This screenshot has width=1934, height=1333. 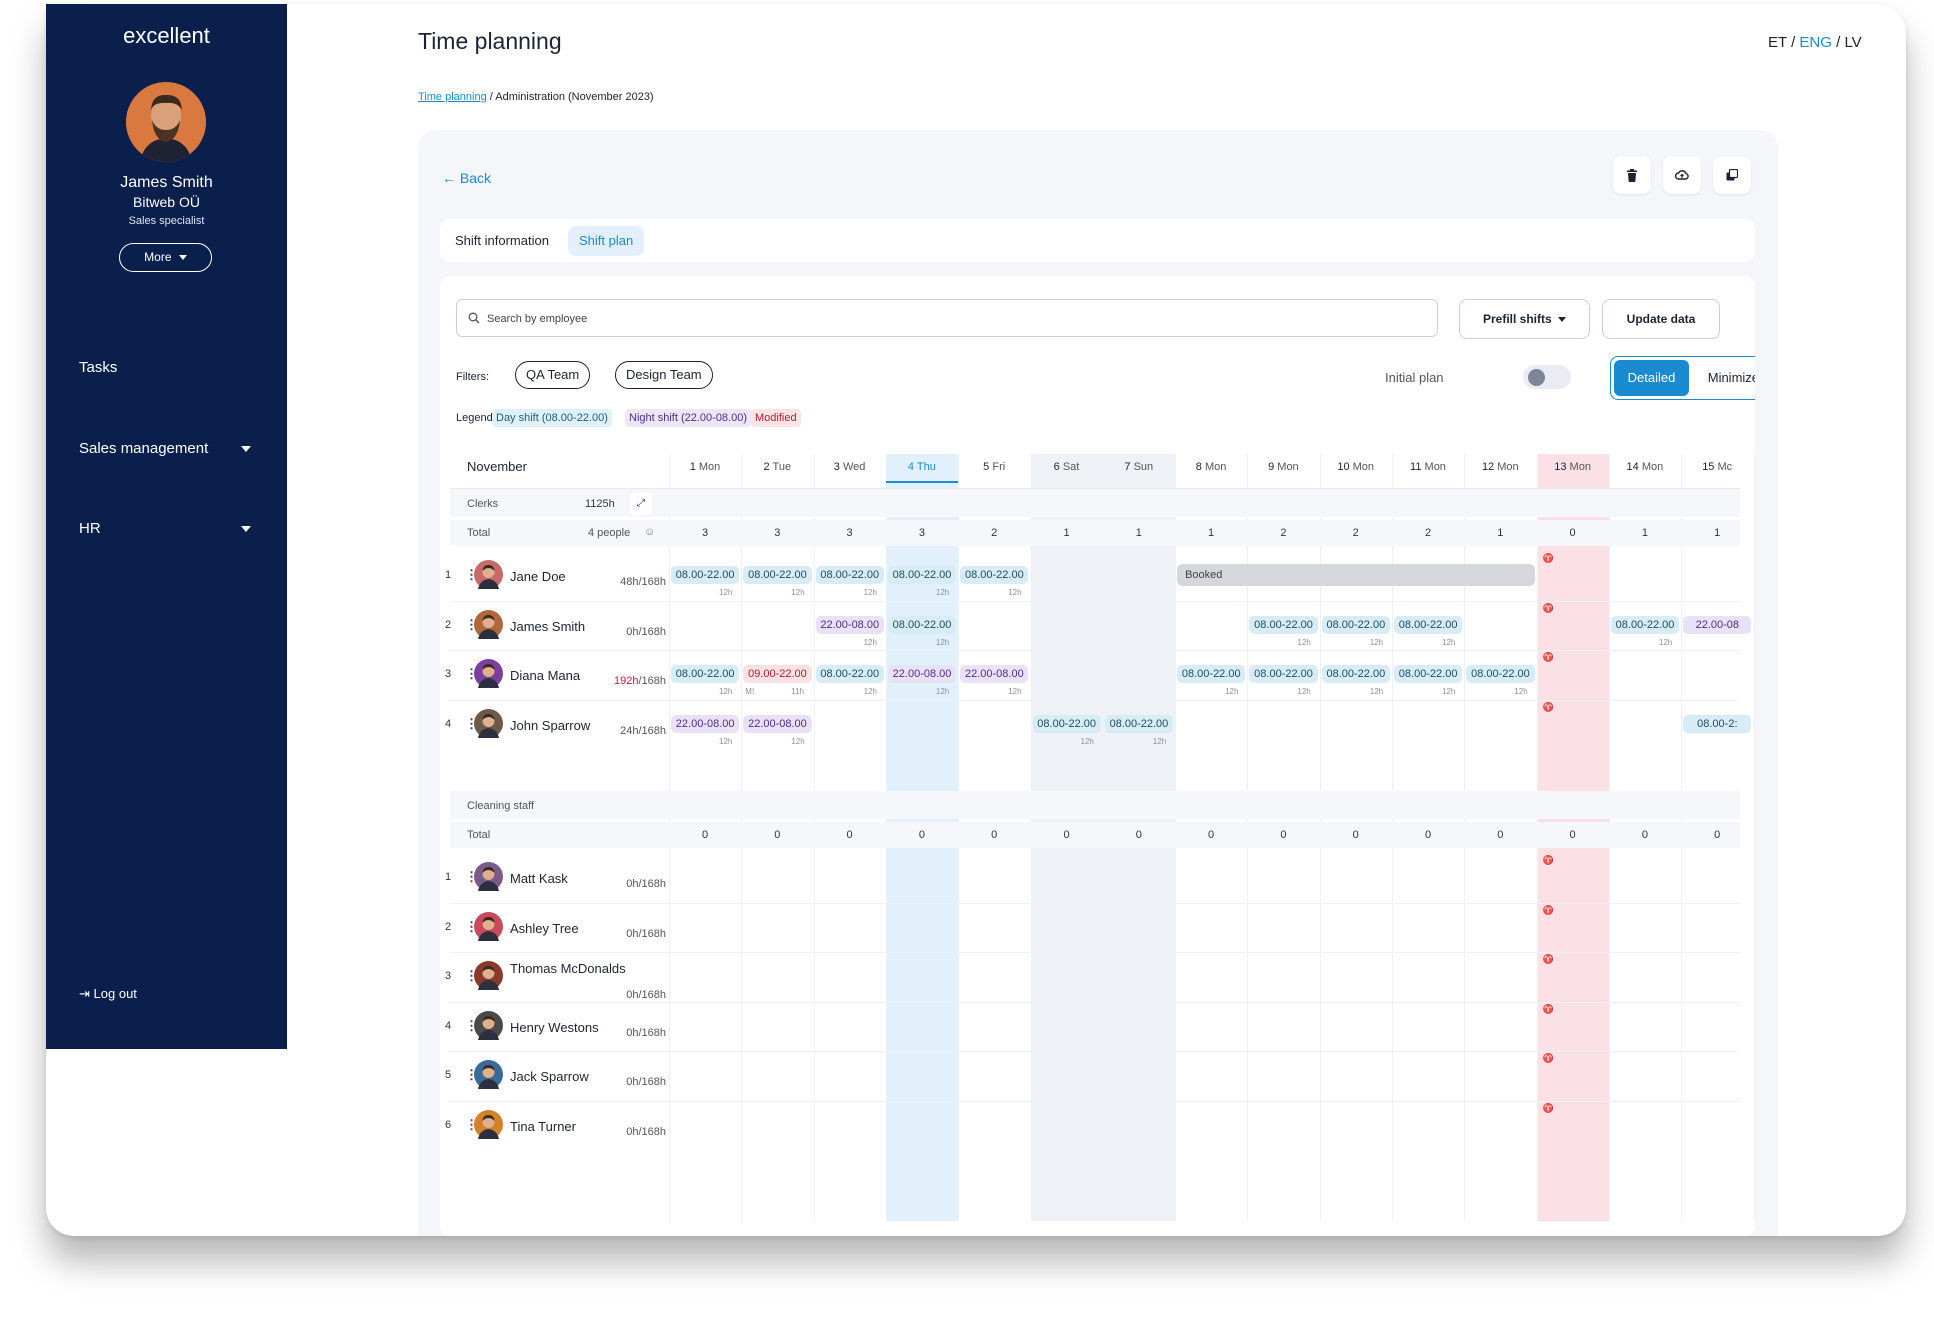 What do you see at coordinates (609, 533) in the screenshot?
I see `group-people-count: 4 people` at bounding box center [609, 533].